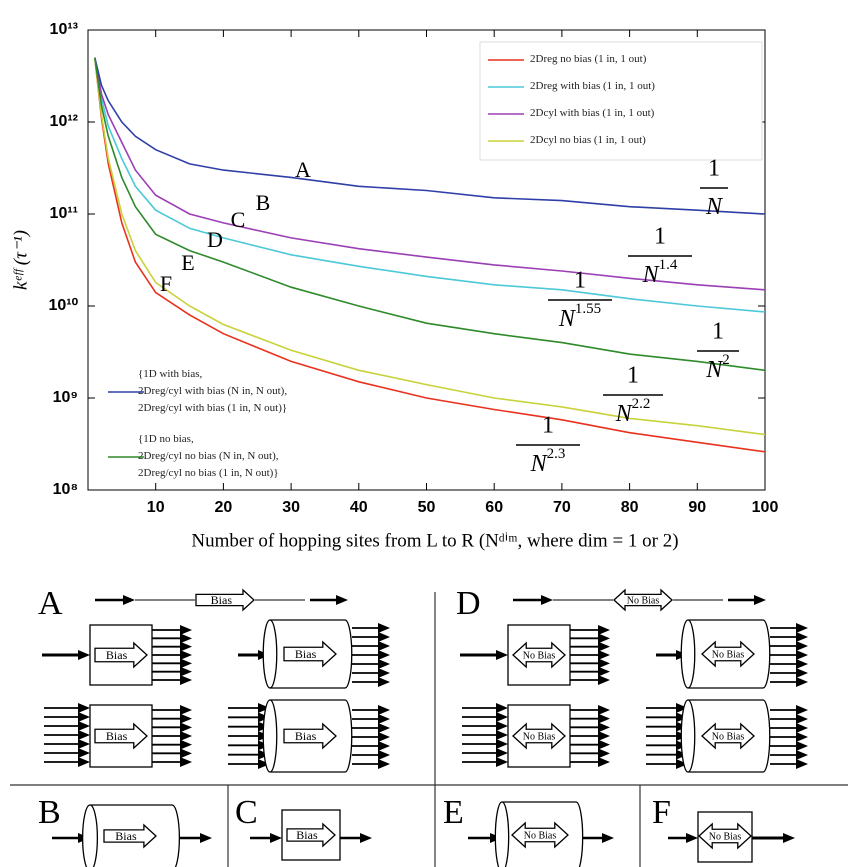  Describe the element at coordinates (215, 239) in the screenshot. I see `curve-label: D` at that location.